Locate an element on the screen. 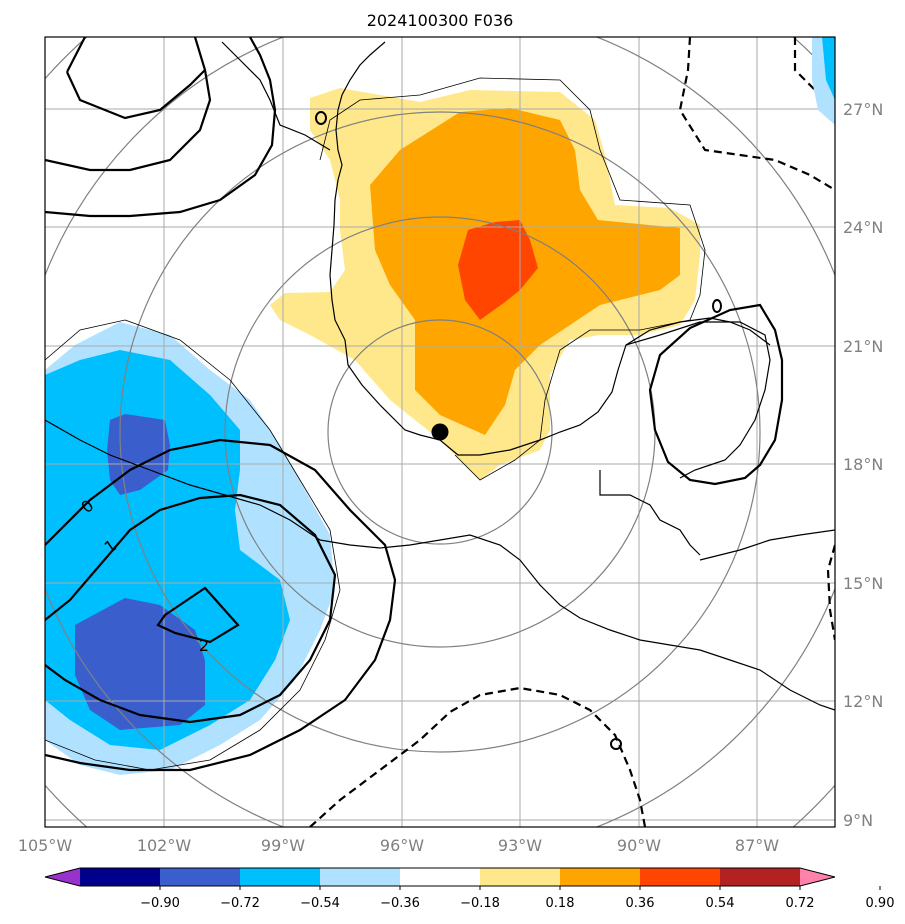 The image size is (905, 924). contour-0-northwest is located at coordinates (161, 127).